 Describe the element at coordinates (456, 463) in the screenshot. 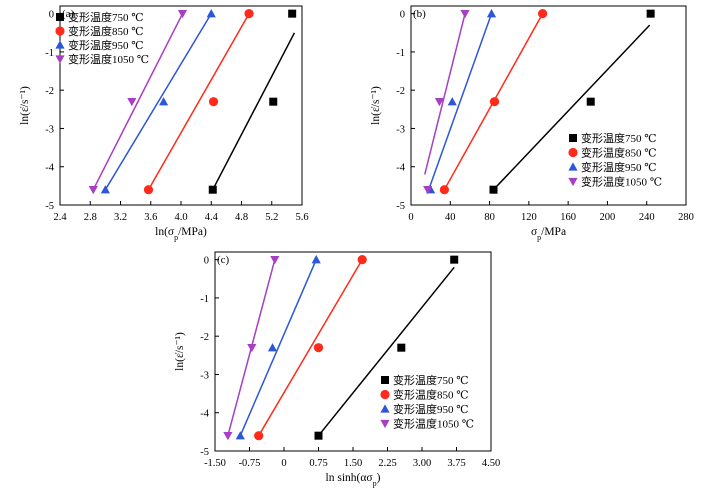

I see `x-tick-label: 3.75` at that location.